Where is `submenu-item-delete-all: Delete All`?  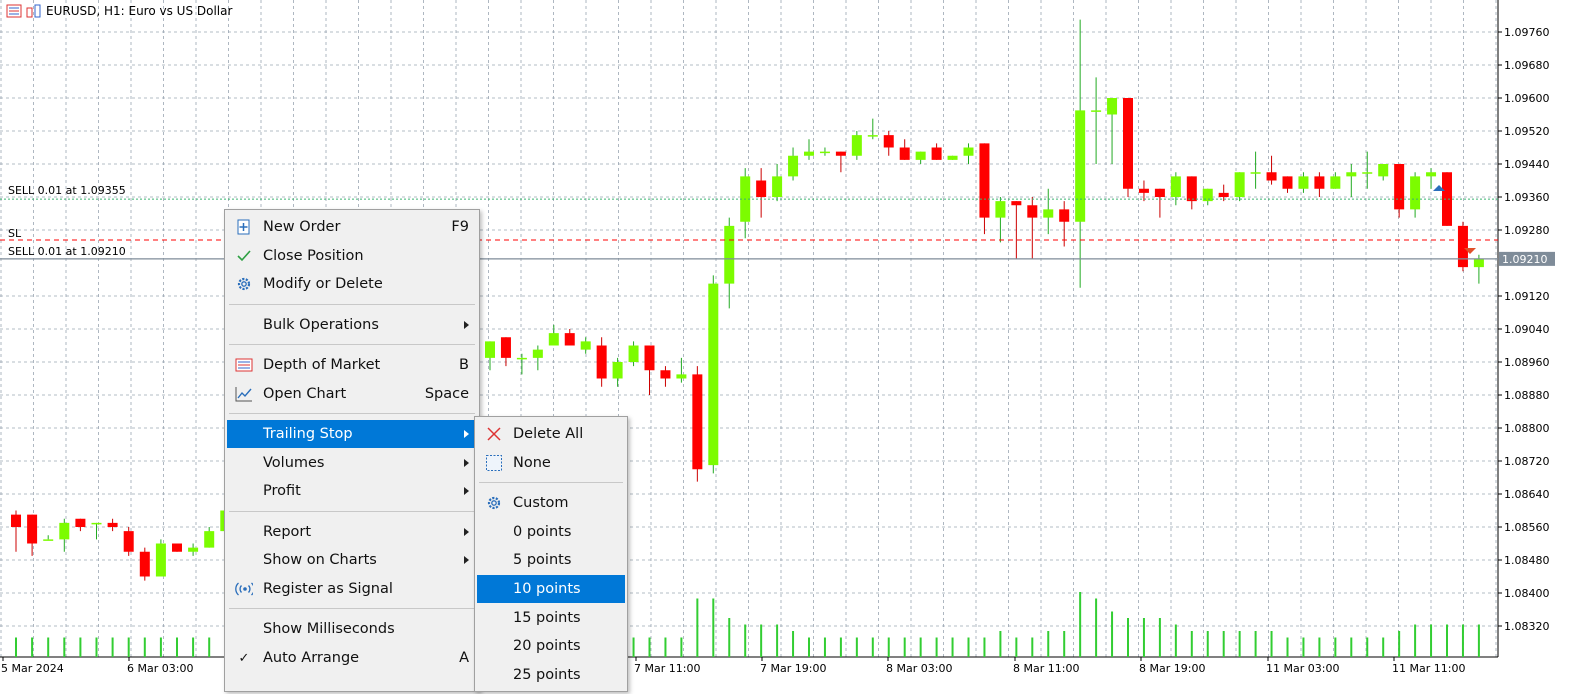 submenu-item-delete-all: Delete All is located at coordinates (551, 434).